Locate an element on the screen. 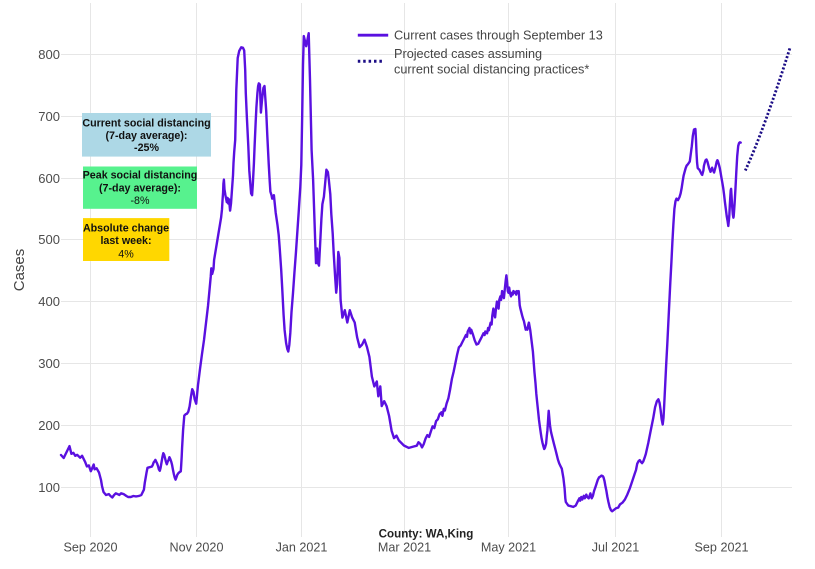 The image size is (815, 569). svg-text: 800 is located at coordinates (49, 54).